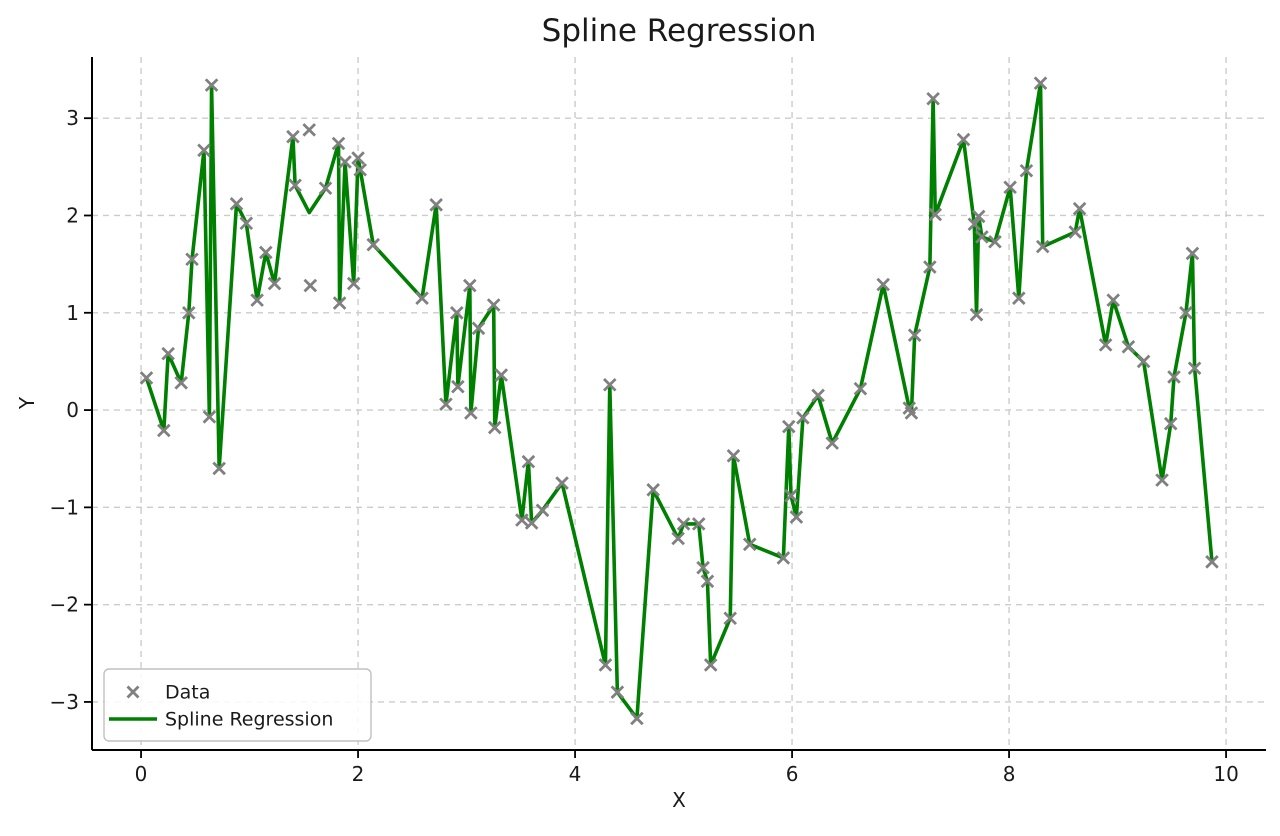 The height and width of the screenshot is (836, 1280). I want to click on y-tick-label: −1, so click(64, 507).